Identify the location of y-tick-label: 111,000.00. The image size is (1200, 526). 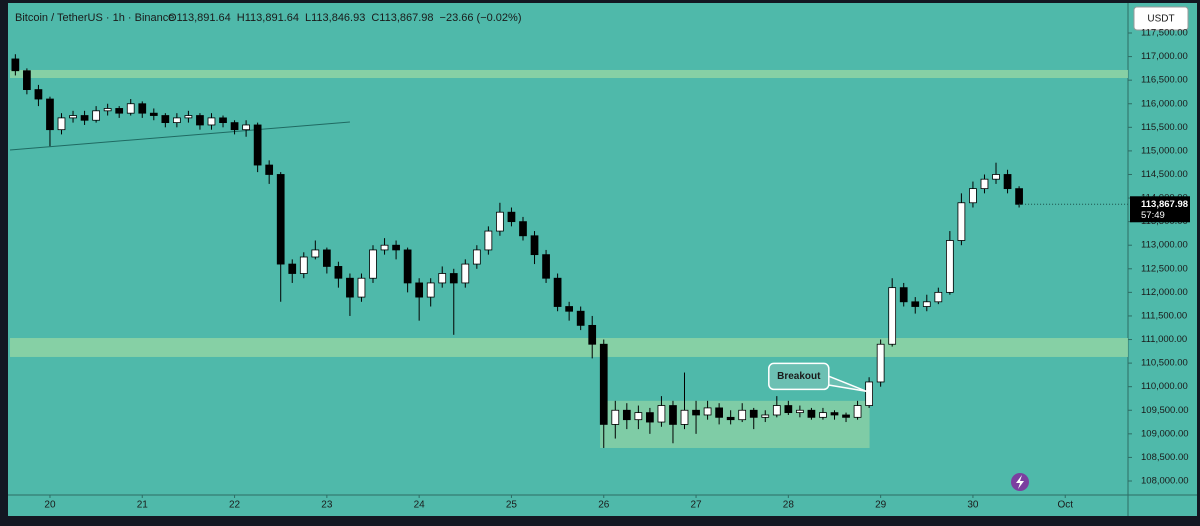
(1164, 339).